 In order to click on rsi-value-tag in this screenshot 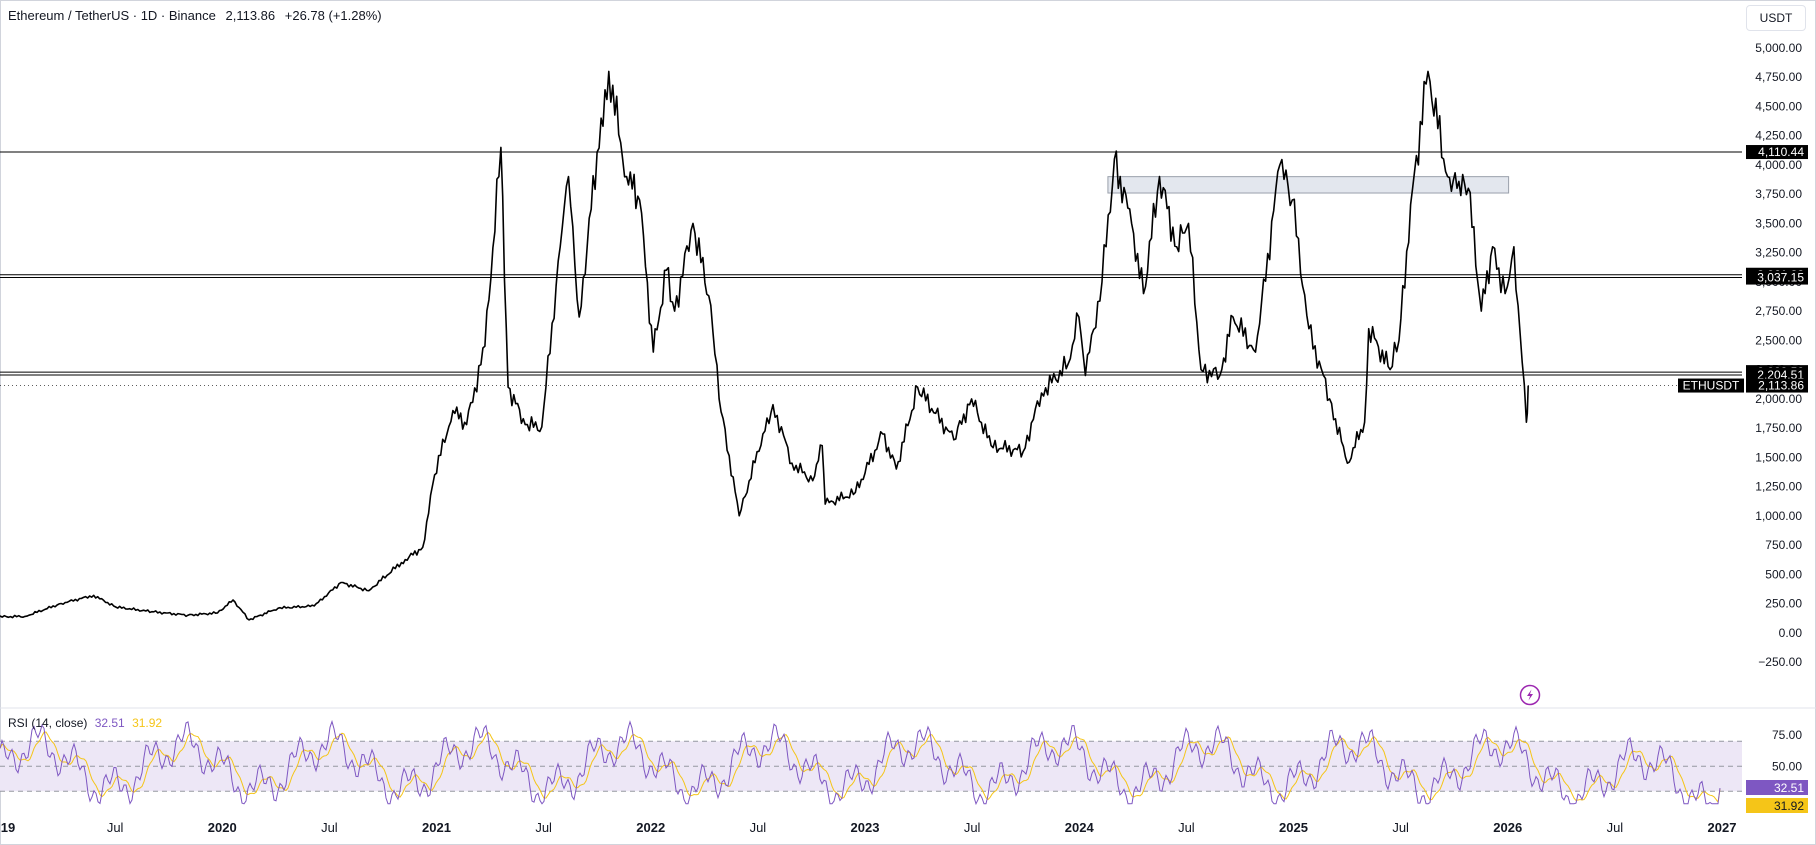, I will do `click(1777, 787)`.